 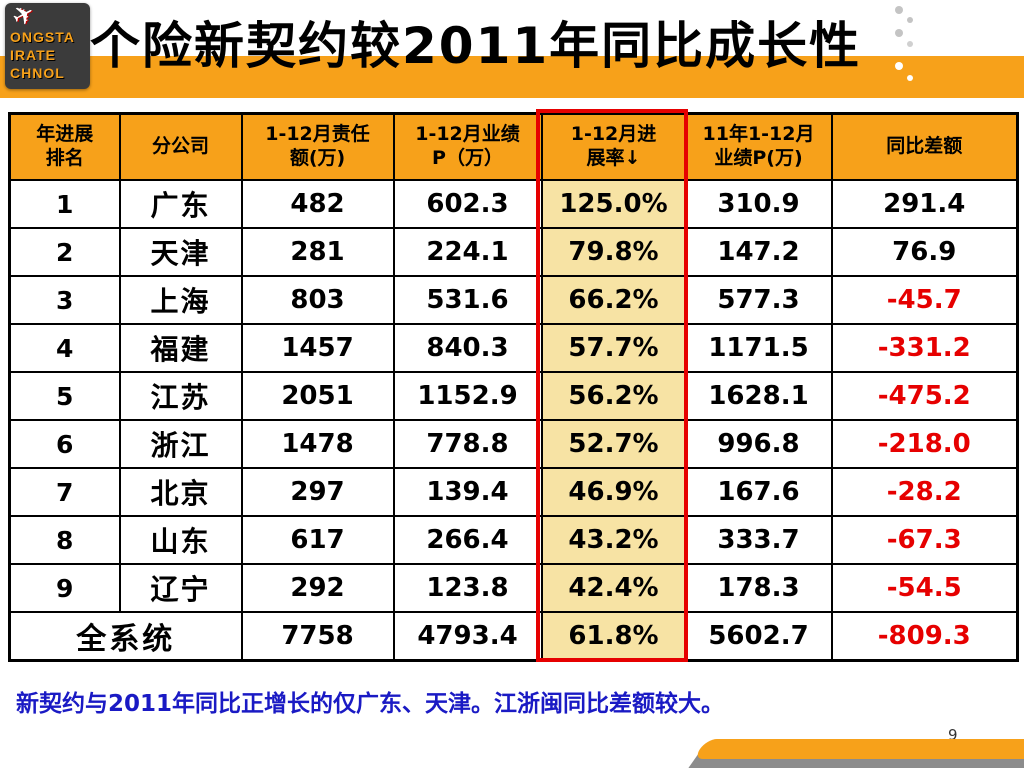 What do you see at coordinates (180, 348) in the screenshot?
I see `cell-branch: 福建` at bounding box center [180, 348].